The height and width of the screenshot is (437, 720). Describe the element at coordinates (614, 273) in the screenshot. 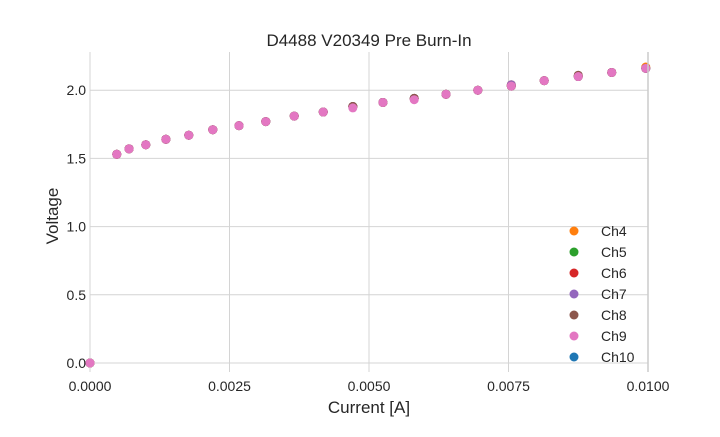

I see `legend-label: Ch6` at that location.